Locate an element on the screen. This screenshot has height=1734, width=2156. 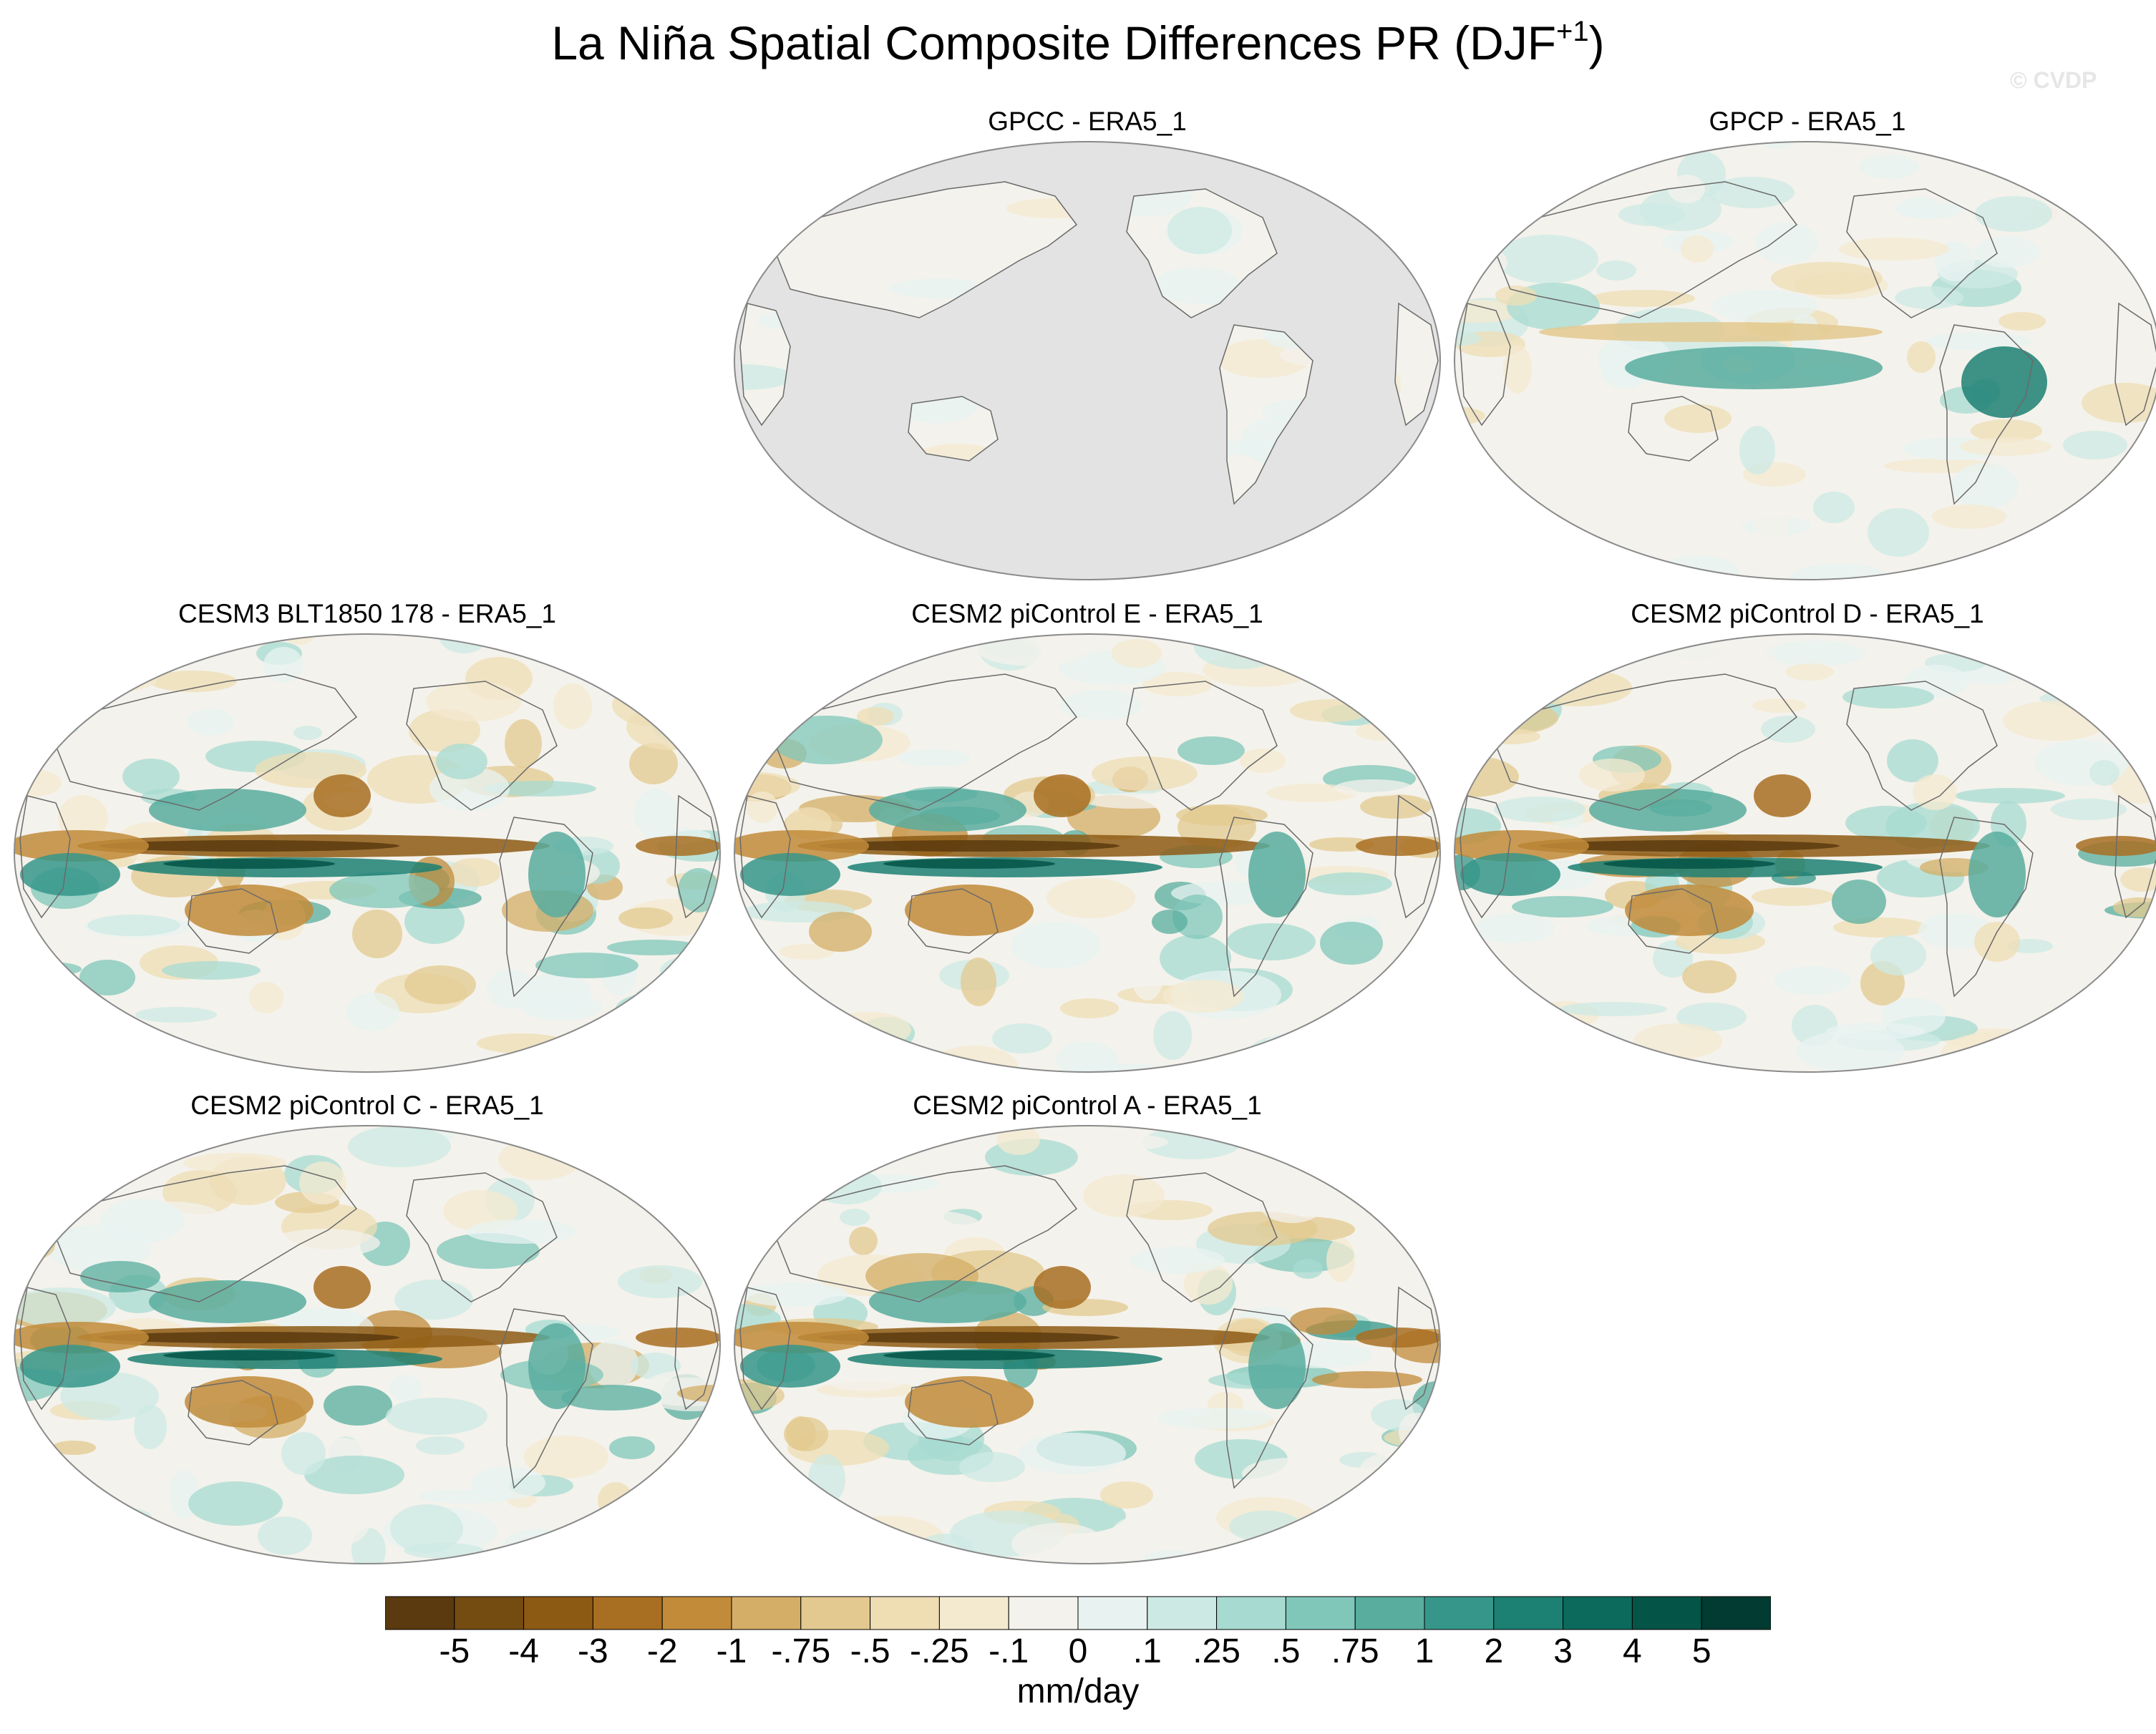
map-panel-gpcc: GPCC - ERA5_1 is located at coordinates (1087, 349).